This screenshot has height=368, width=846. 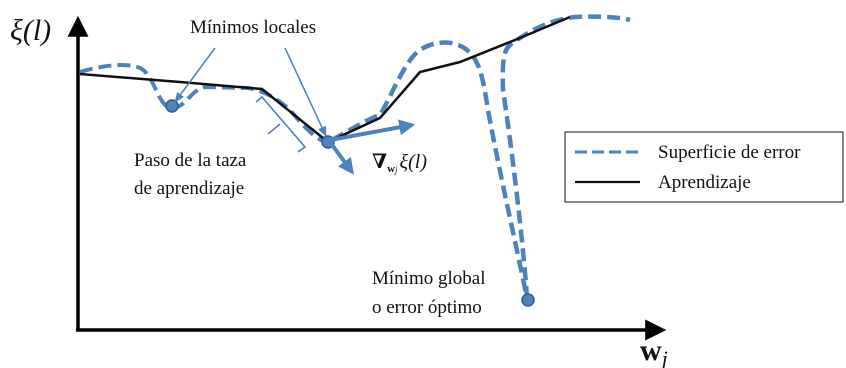 I want to click on gradient-subscript-j: j, so click(x=396, y=170).